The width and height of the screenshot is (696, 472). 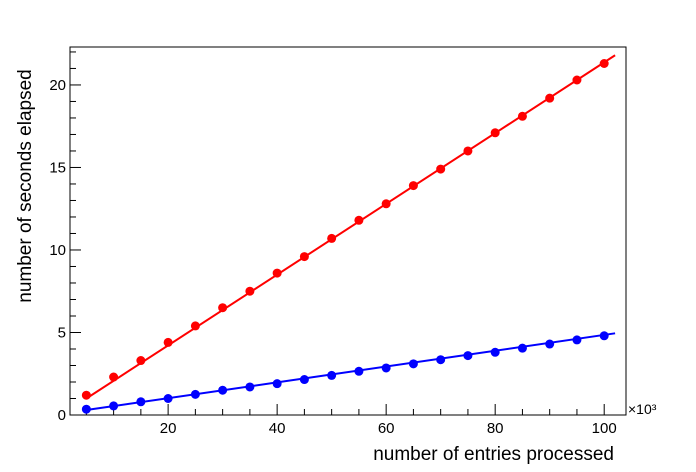 What do you see at coordinates (57, 85) in the screenshot?
I see `y-tick-label: 20` at bounding box center [57, 85].